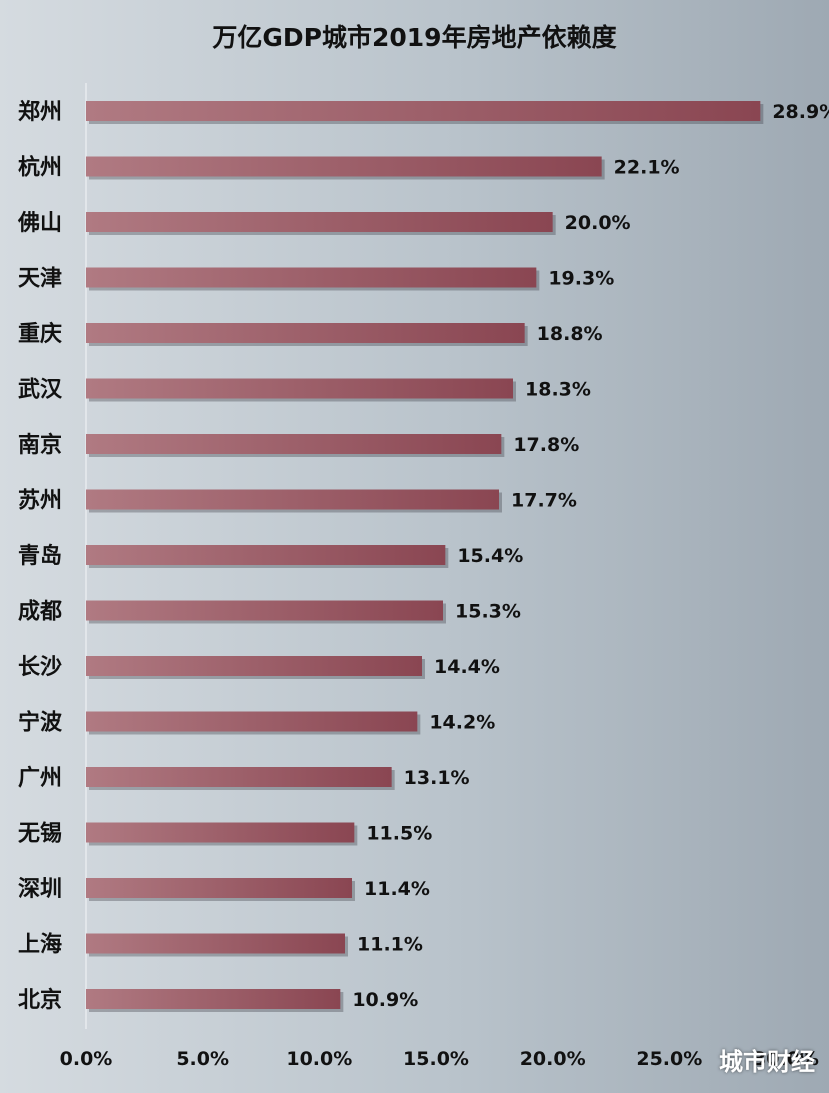  I want to click on value-label: 22.1%, so click(647, 168).